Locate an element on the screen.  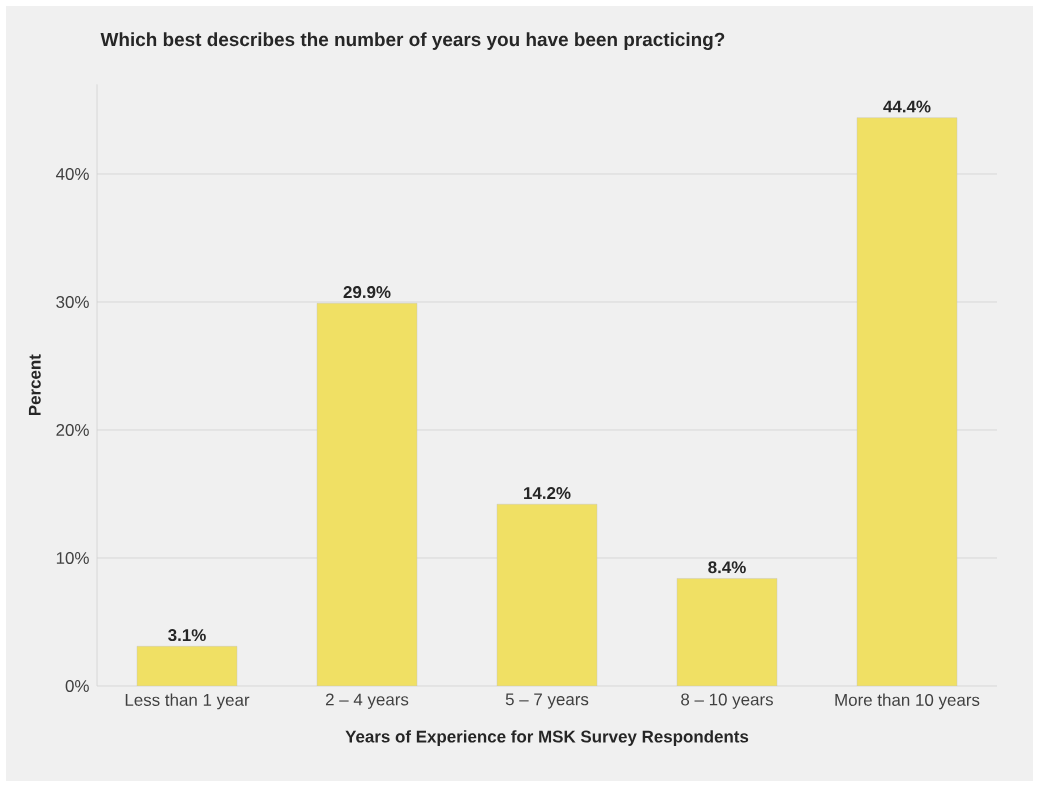
y-tick-label: 20% is located at coordinates (72, 429).